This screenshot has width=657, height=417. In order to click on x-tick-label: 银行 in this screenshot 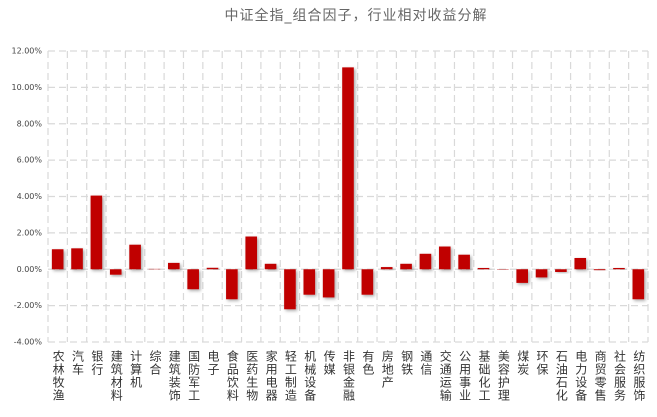, I will do `click(97, 363)`.